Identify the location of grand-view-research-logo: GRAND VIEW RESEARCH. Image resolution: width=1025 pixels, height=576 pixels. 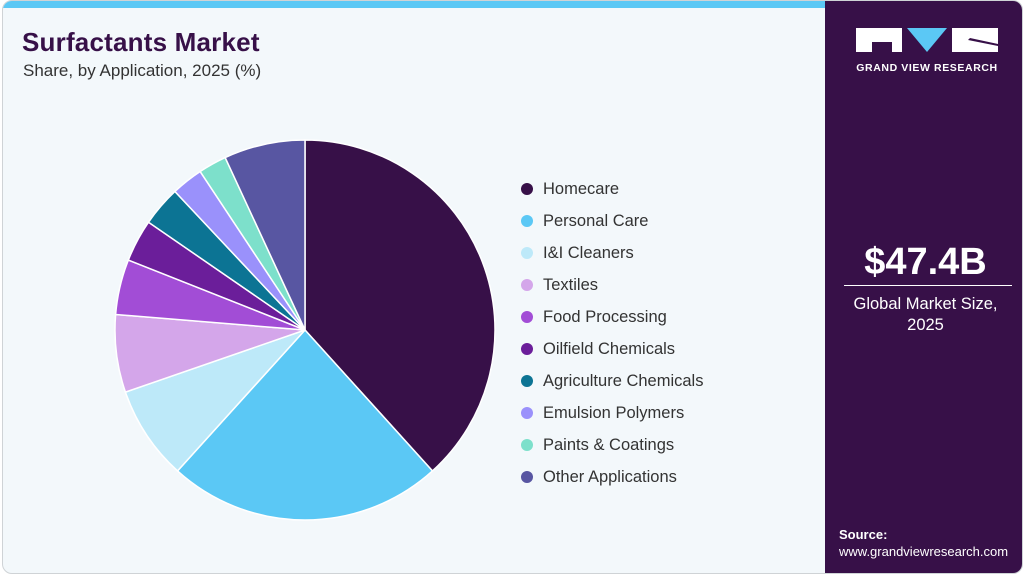
(927, 51).